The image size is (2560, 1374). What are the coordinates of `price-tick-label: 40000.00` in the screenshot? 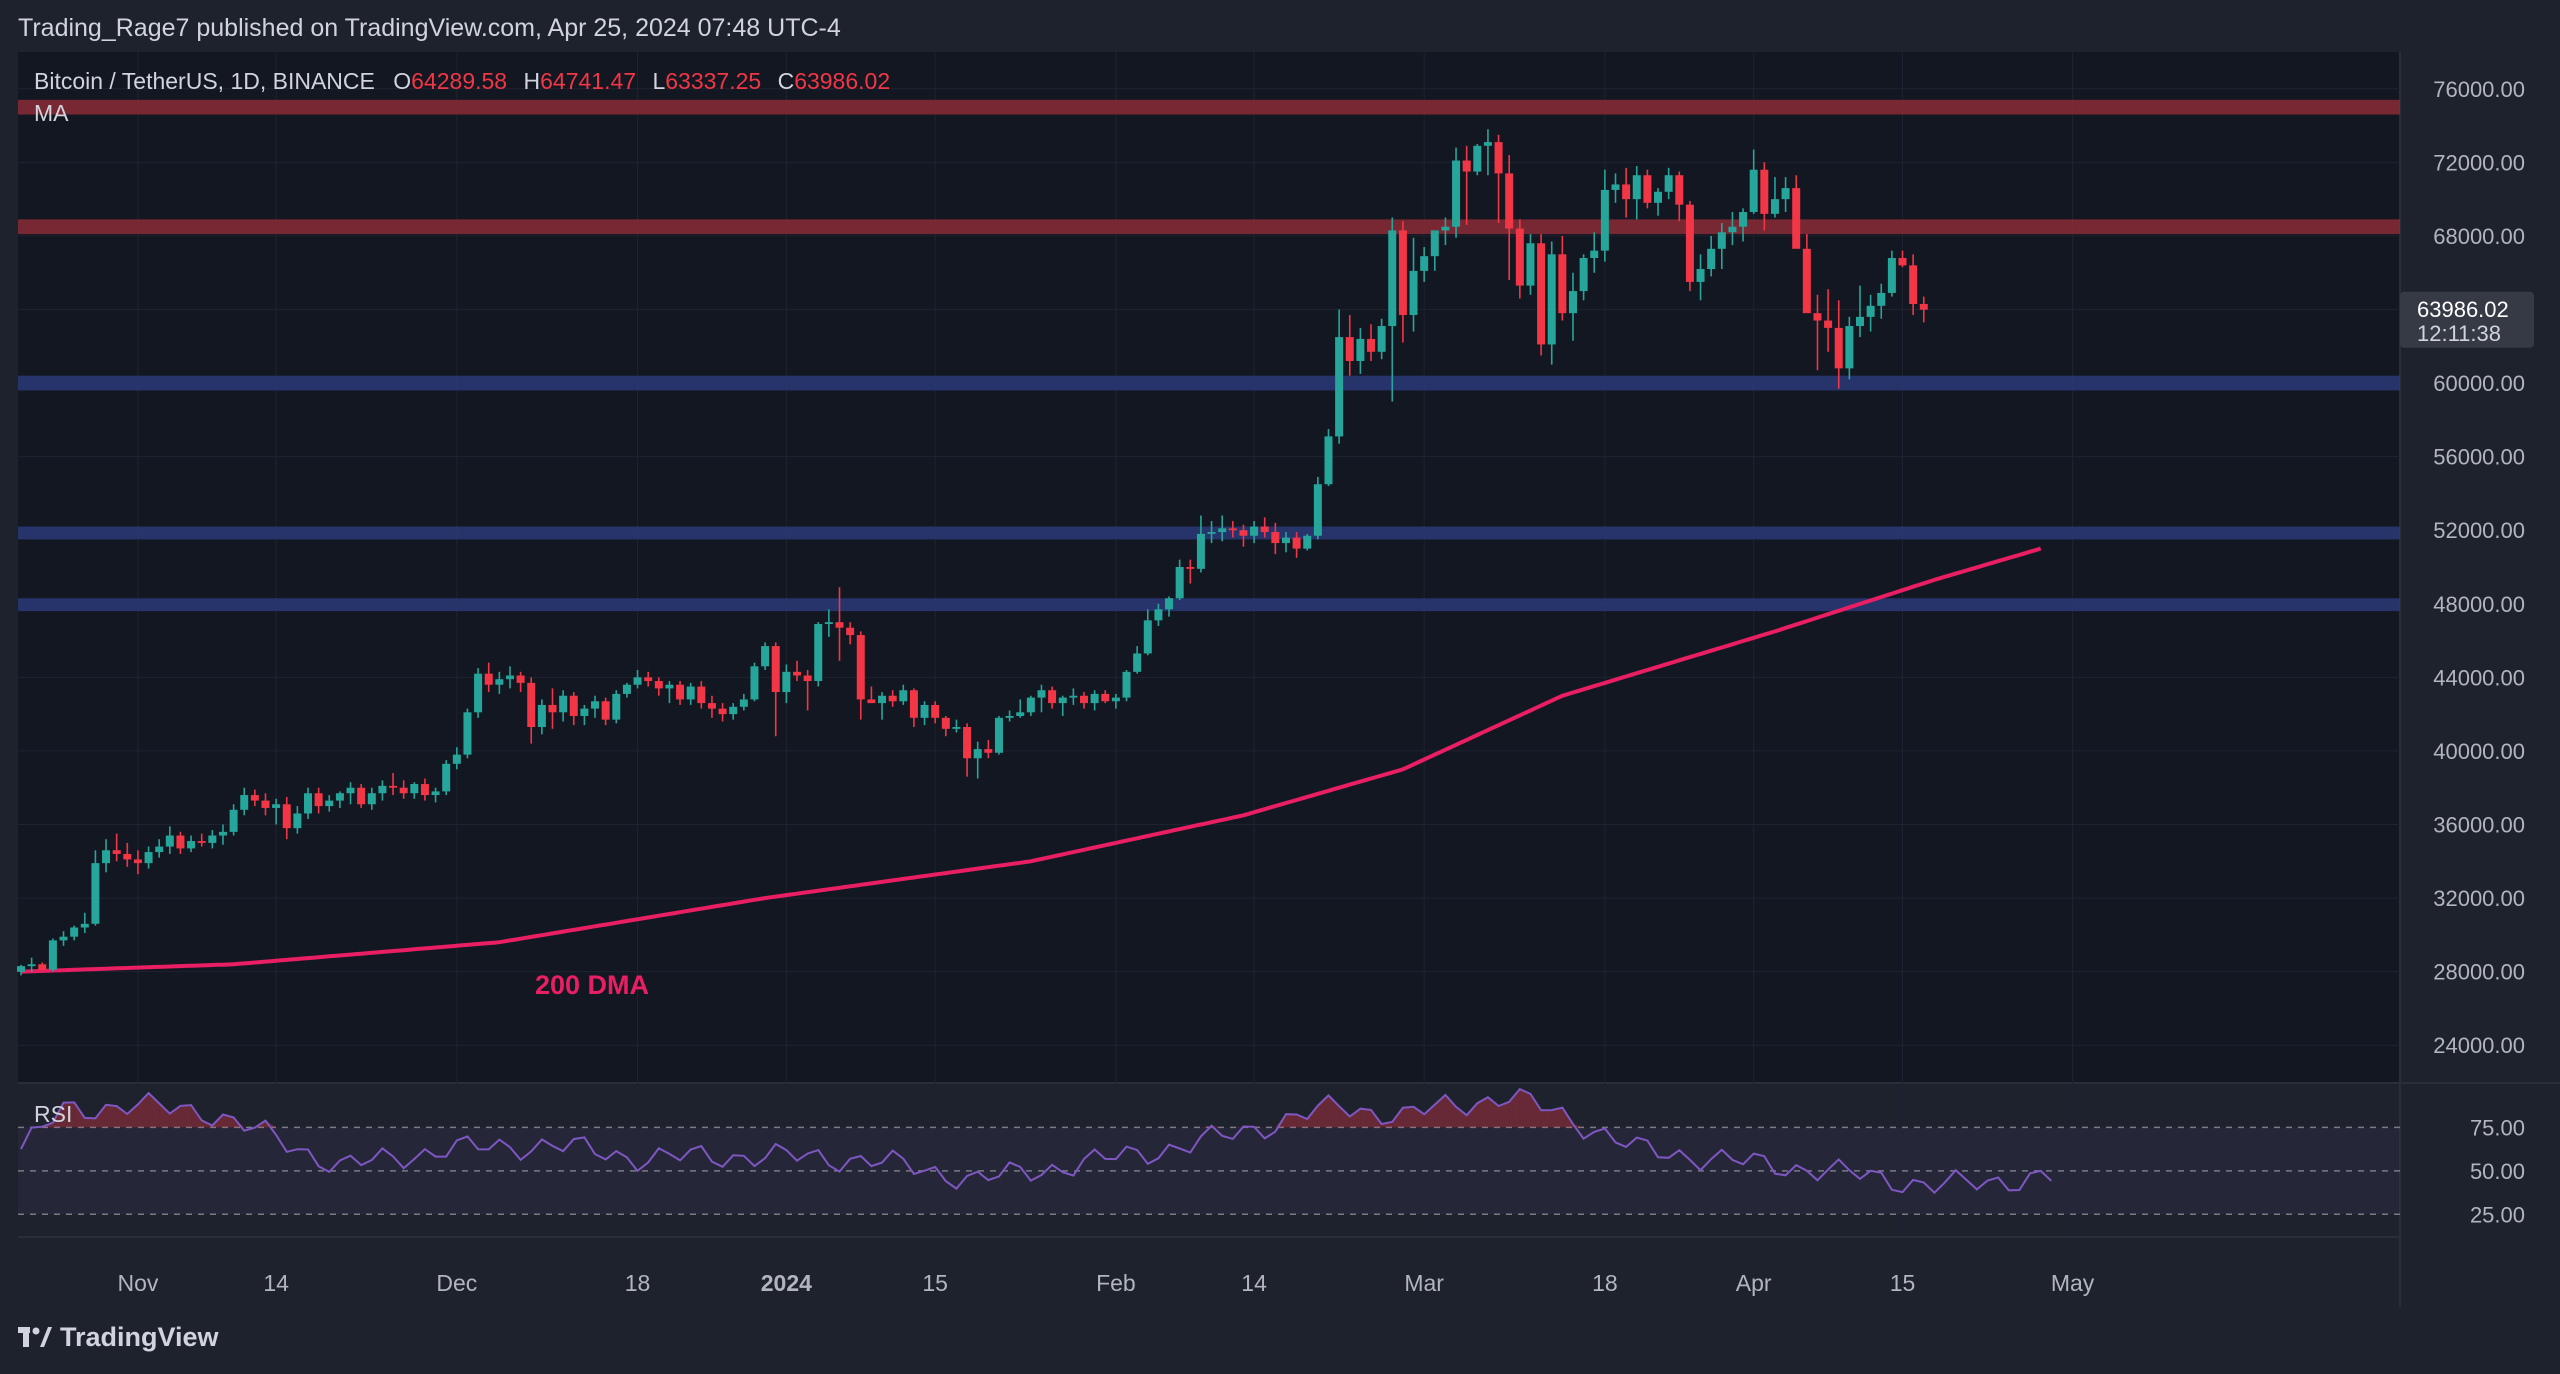 It's located at (2479, 751).